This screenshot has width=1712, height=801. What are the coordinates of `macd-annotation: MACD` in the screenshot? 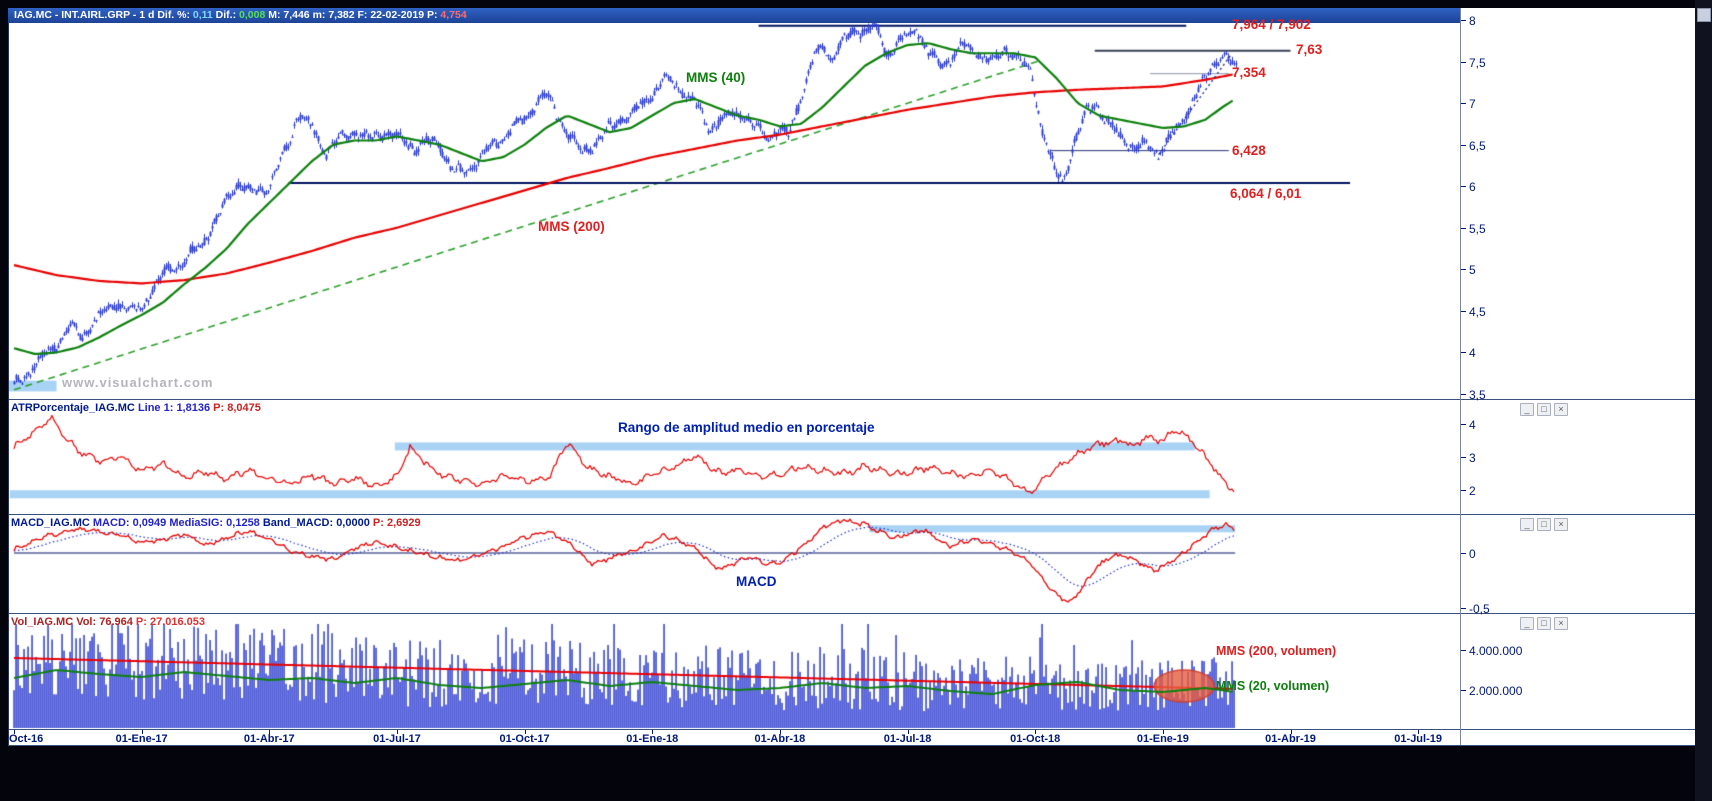 It's located at (756, 581).